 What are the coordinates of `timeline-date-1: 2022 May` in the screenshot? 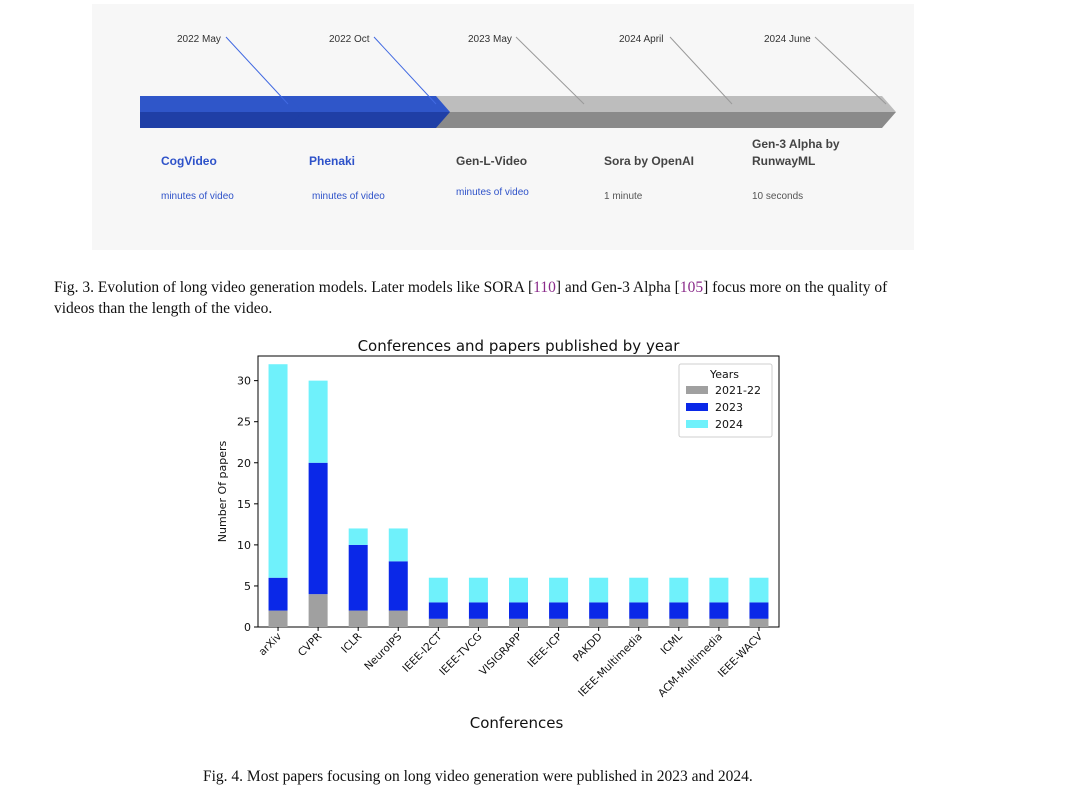 It's located at (199, 39).